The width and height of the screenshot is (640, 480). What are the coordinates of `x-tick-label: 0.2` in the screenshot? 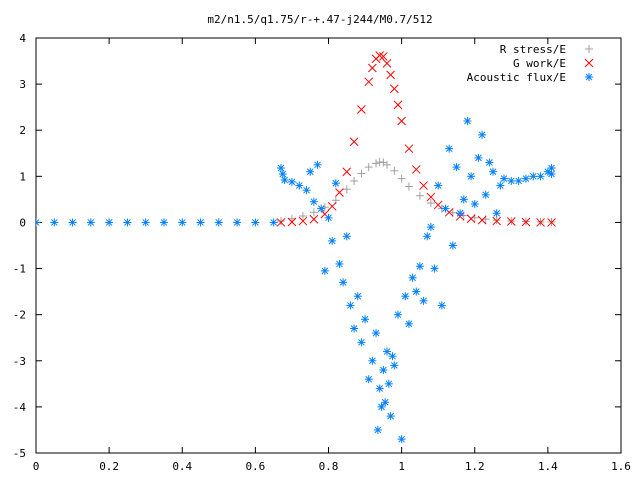 It's located at (109, 466).